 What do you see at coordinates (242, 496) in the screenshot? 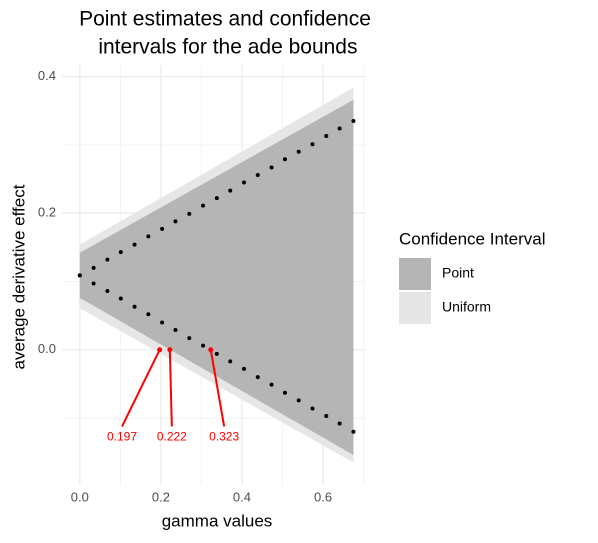
I see `x-tick-label: 0.4` at bounding box center [242, 496].